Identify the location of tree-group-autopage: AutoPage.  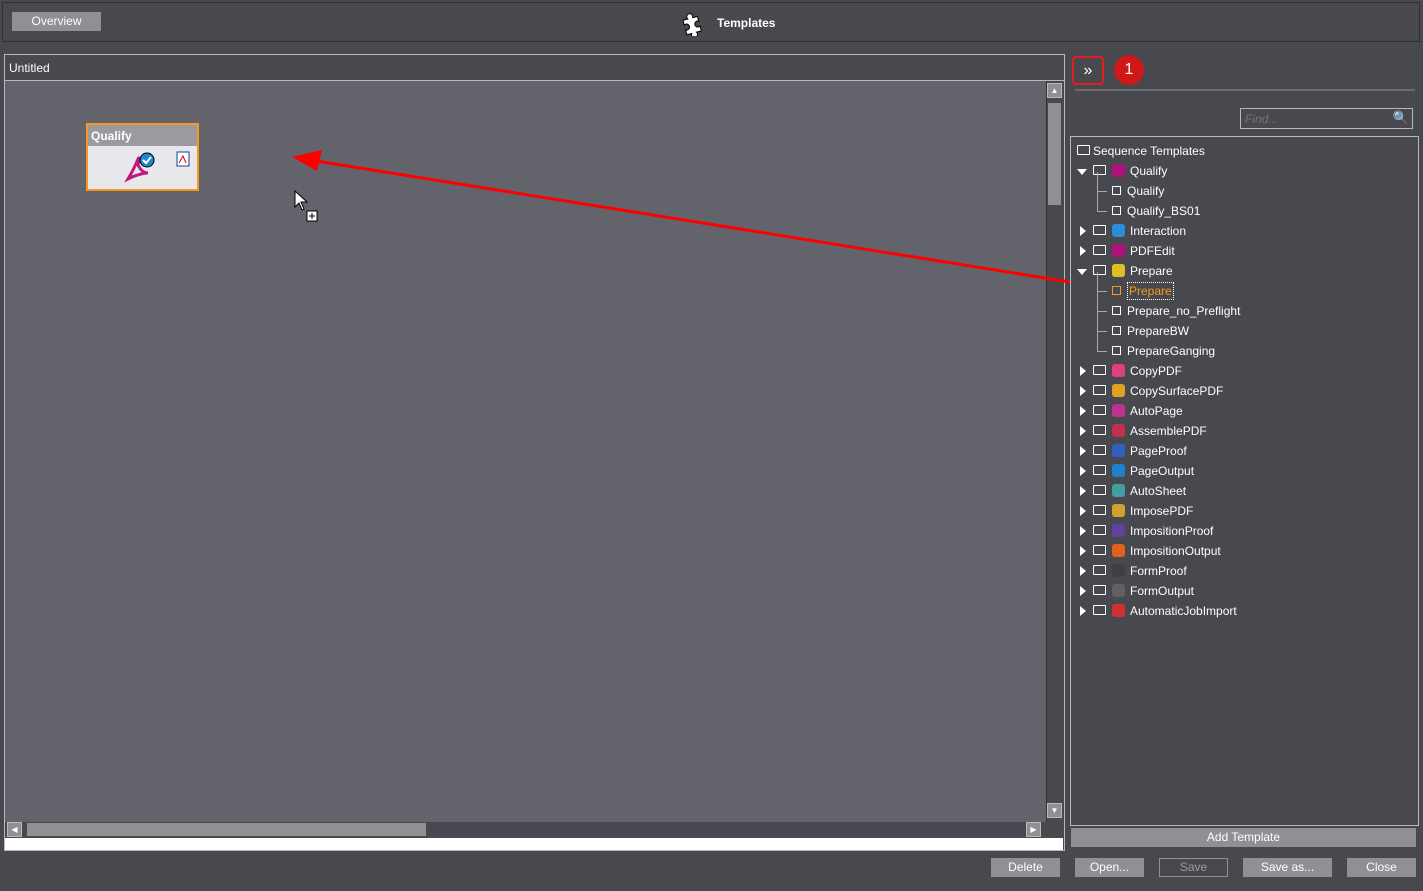
(1241, 411).